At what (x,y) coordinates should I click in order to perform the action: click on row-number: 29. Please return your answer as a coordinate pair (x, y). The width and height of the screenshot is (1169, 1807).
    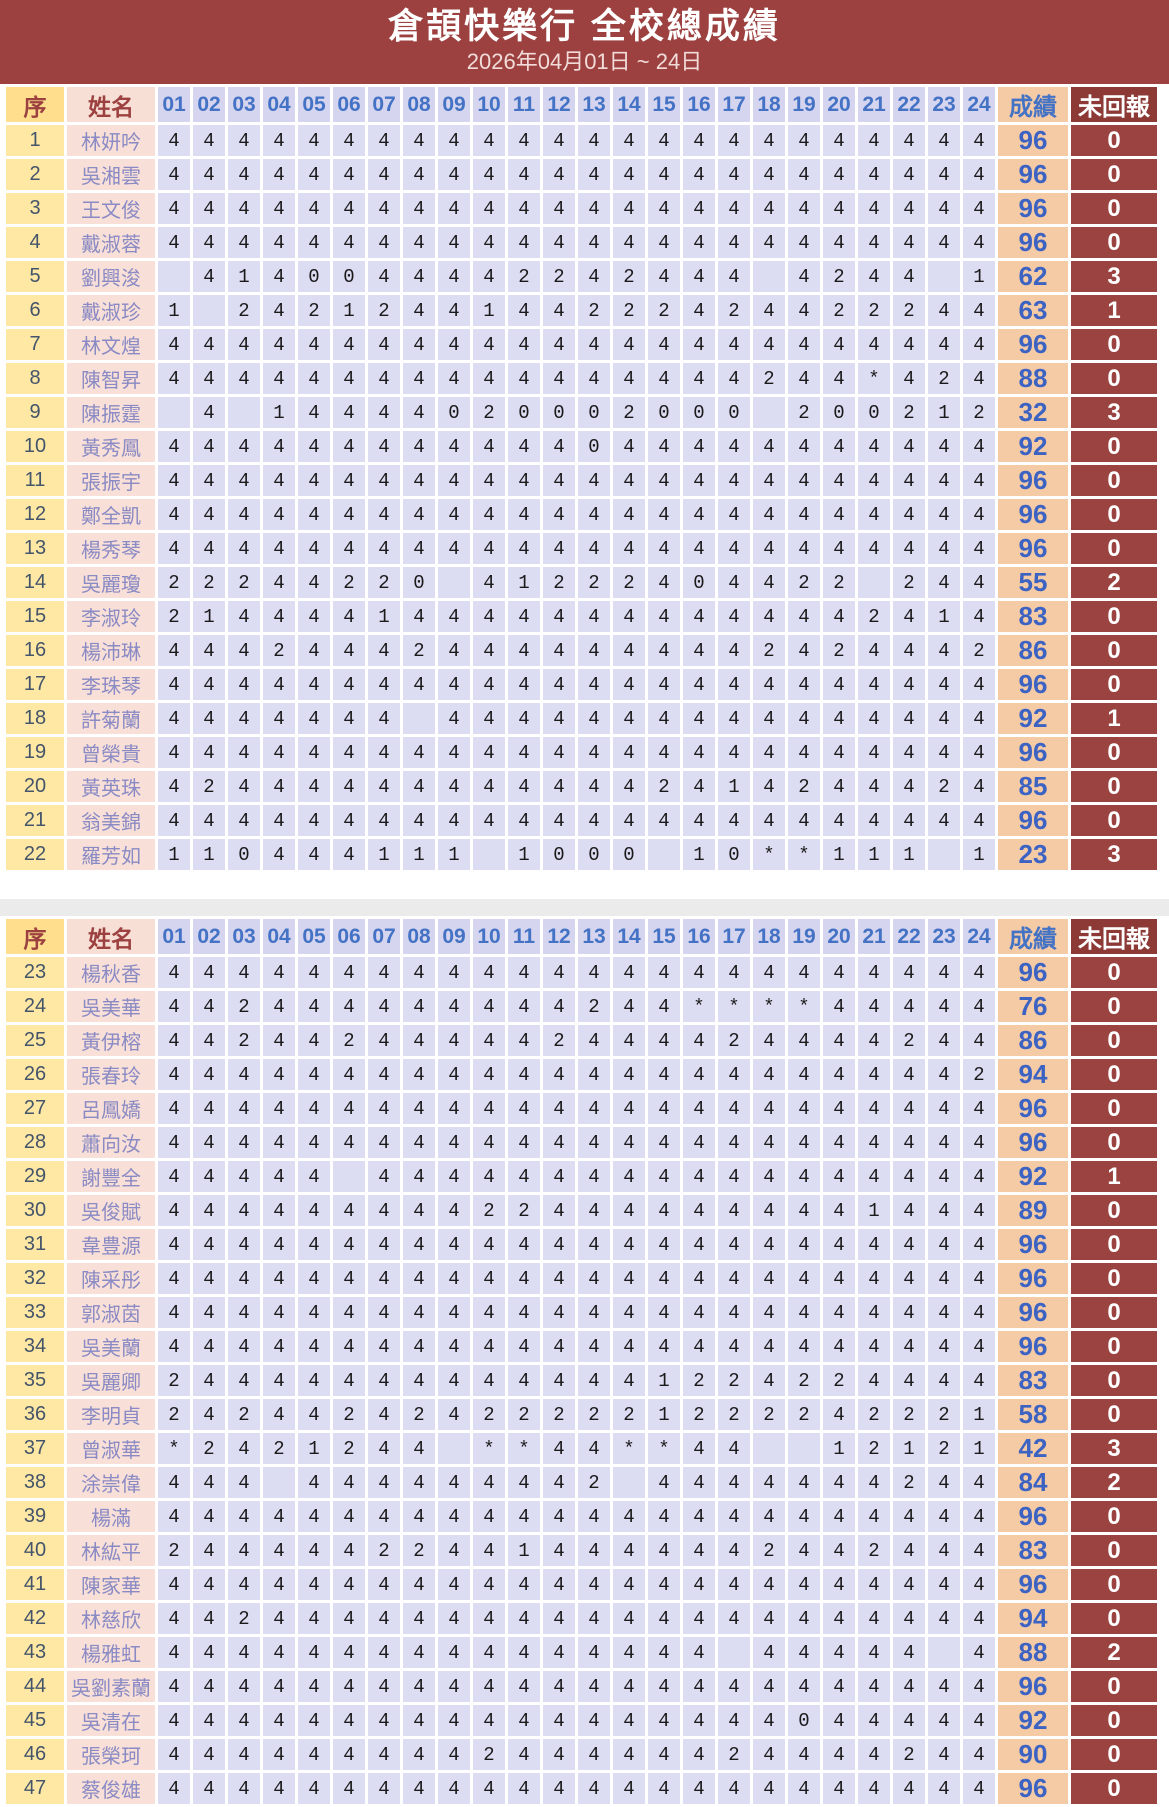
    Looking at the image, I should click on (35, 1176).